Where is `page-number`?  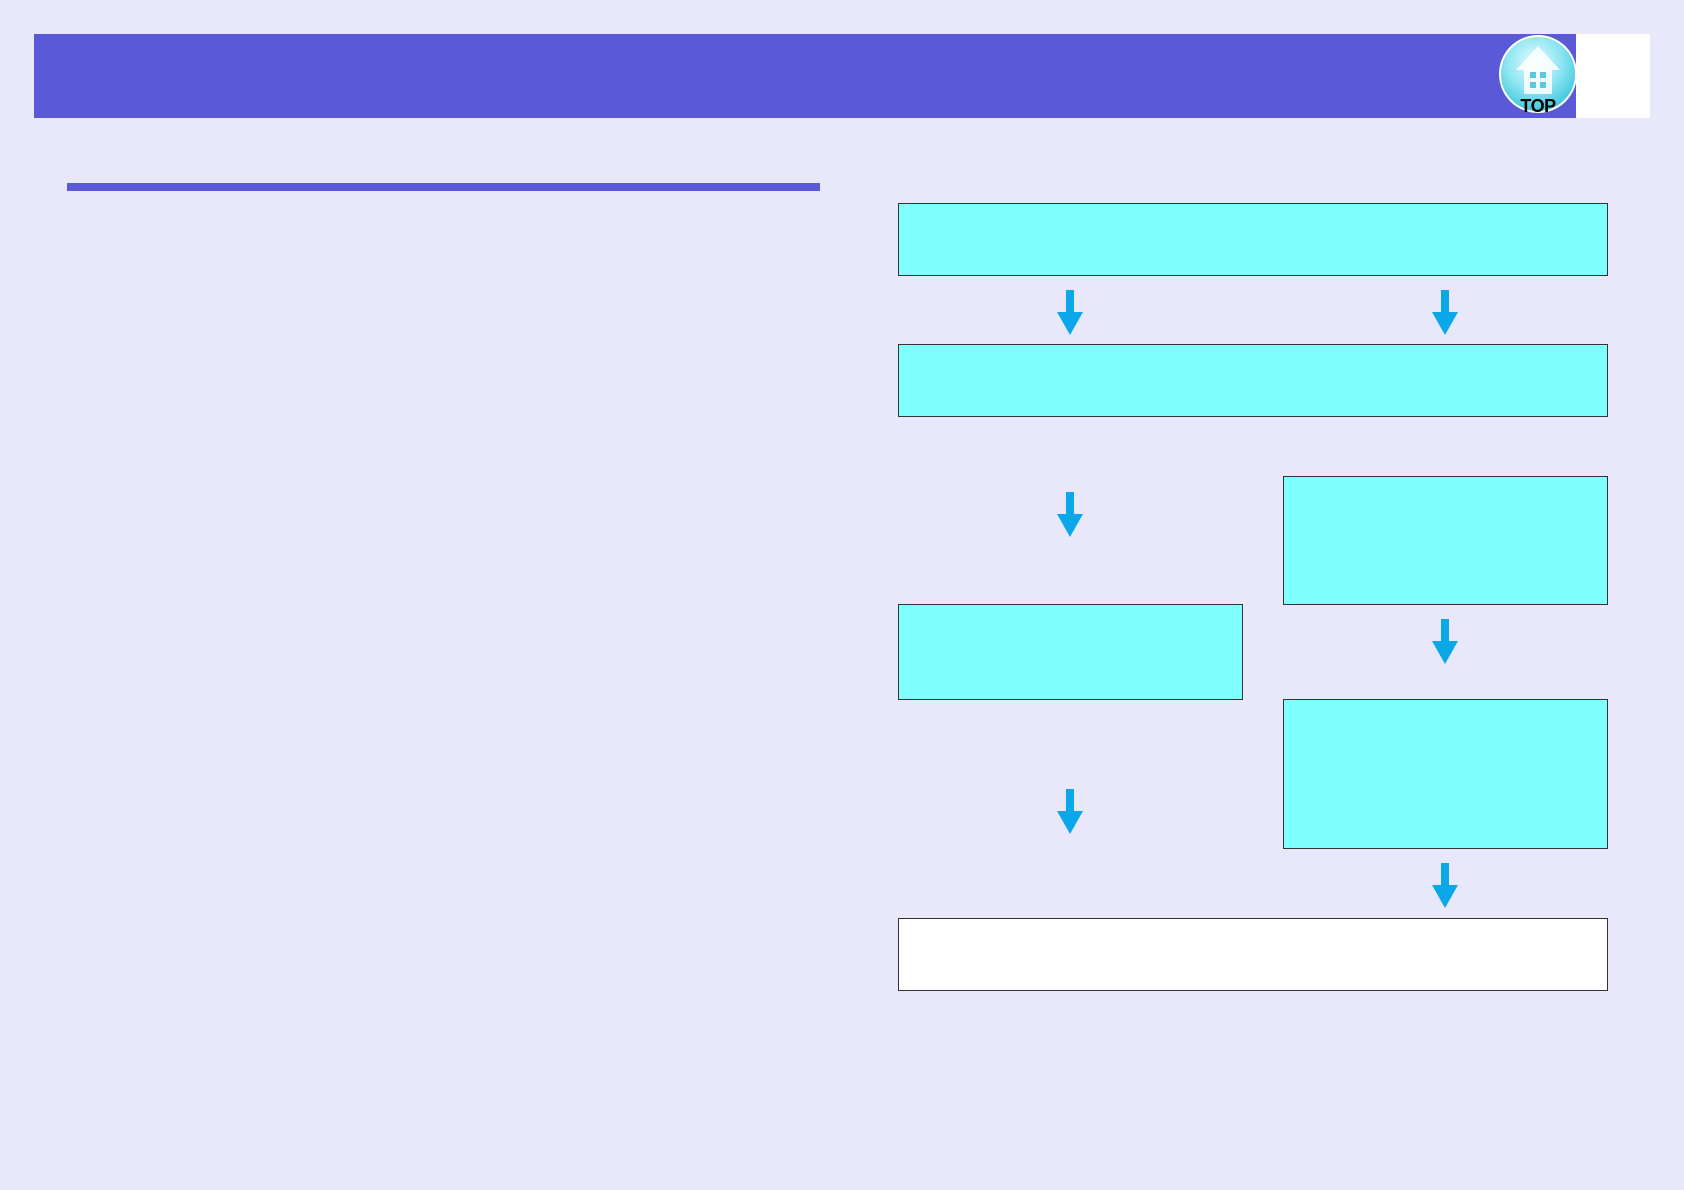 page-number is located at coordinates (1613, 76).